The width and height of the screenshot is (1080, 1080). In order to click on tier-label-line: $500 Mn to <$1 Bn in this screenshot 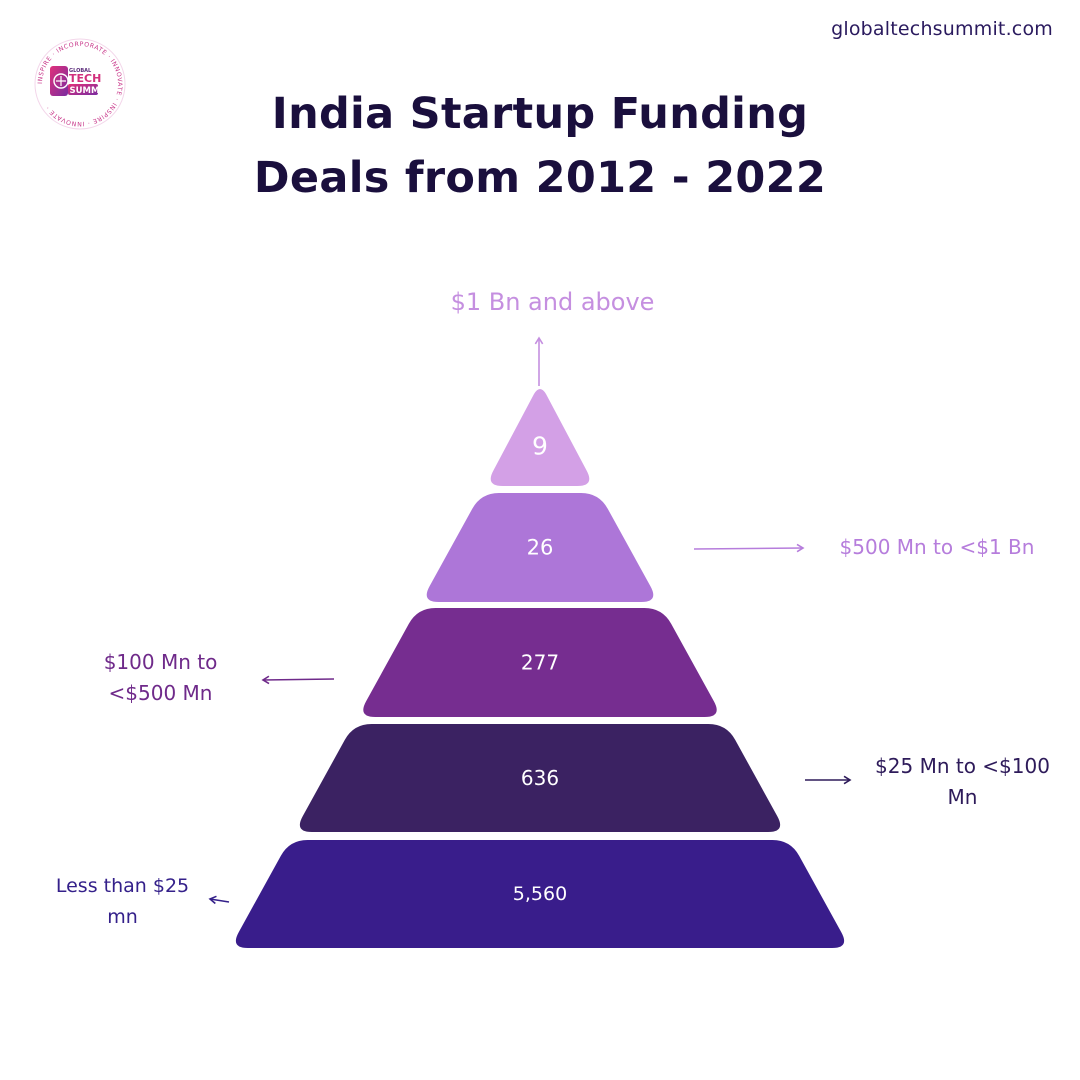, I will do `click(937, 547)`.